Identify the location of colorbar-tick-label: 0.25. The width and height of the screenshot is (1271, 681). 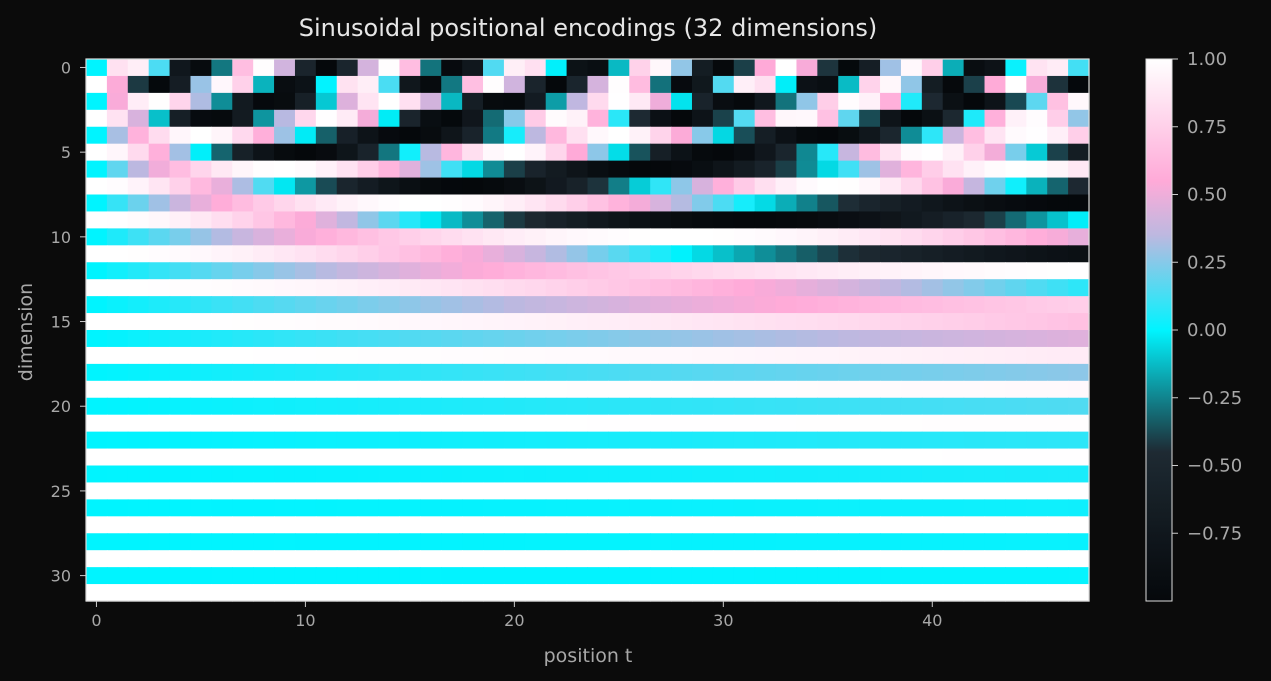
(1207, 262).